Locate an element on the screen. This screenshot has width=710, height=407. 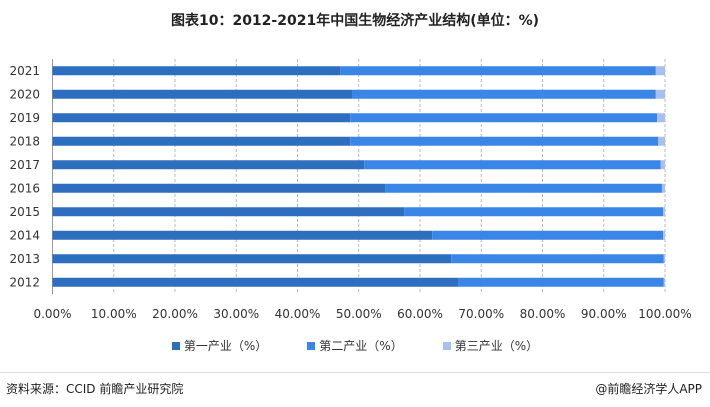
x-tick-label: 70.00% is located at coordinates (481, 314).